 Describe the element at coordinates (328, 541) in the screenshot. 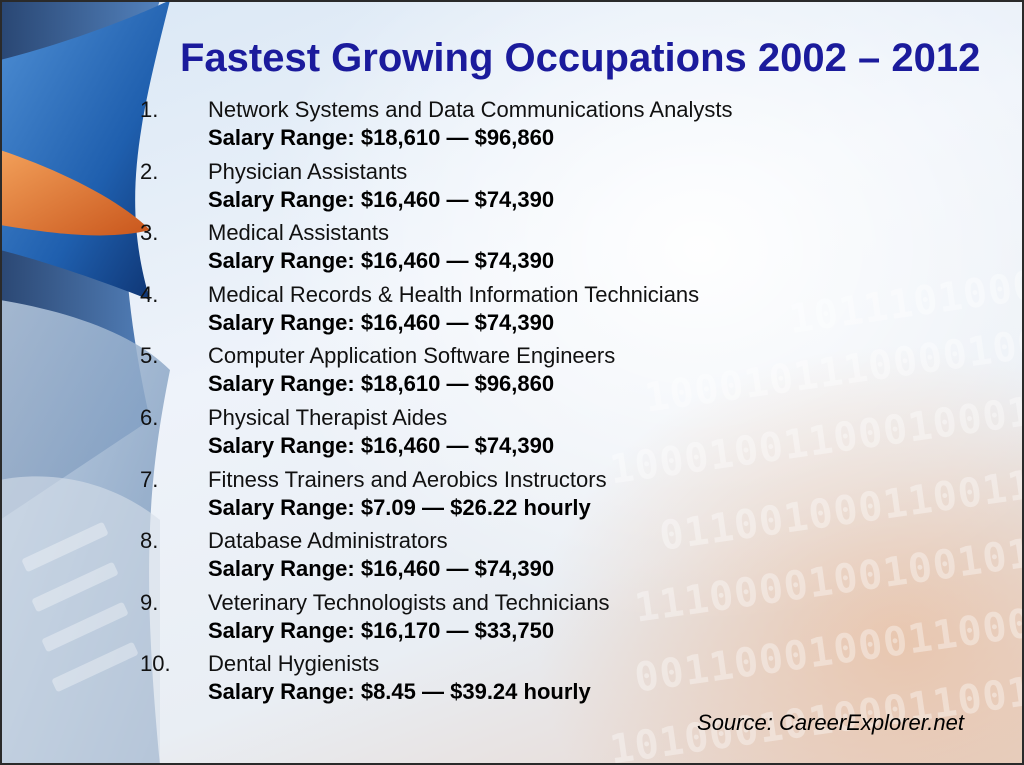

I see `occupation-name: Database Administrators` at that location.